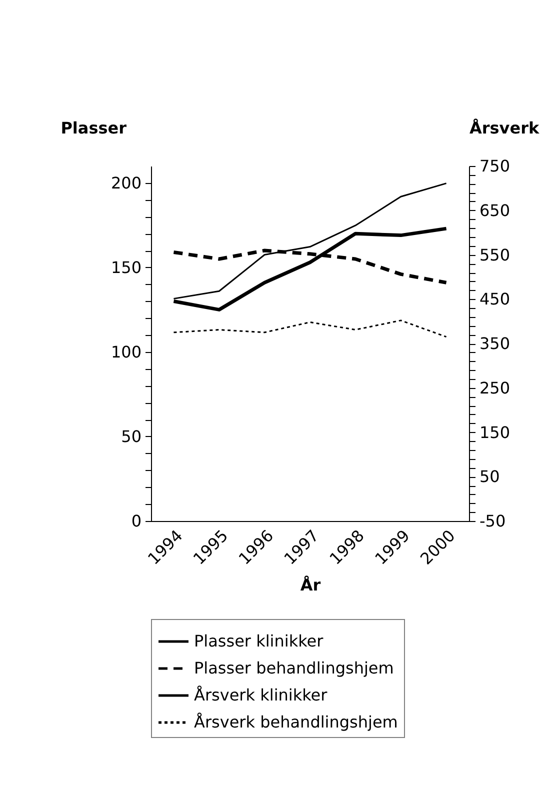 The width and height of the screenshot is (549, 805). Describe the element at coordinates (495, 299) in the screenshot. I see `y2-tick-label: 450` at that location.